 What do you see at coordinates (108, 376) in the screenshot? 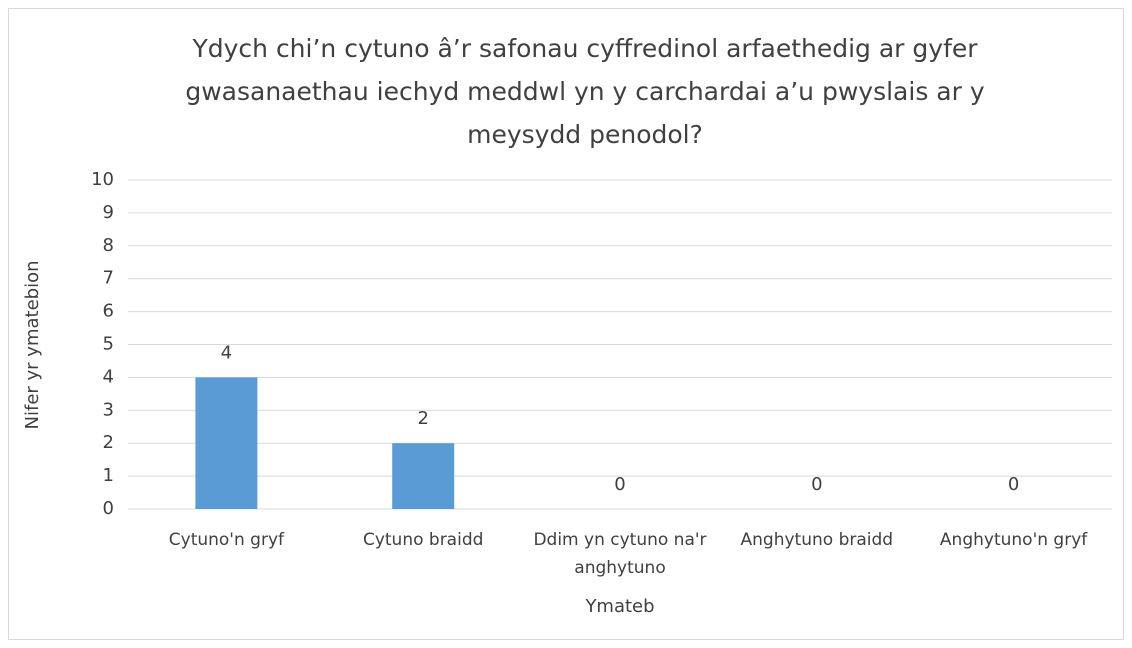
I see `y-tick-label: 4` at bounding box center [108, 376].